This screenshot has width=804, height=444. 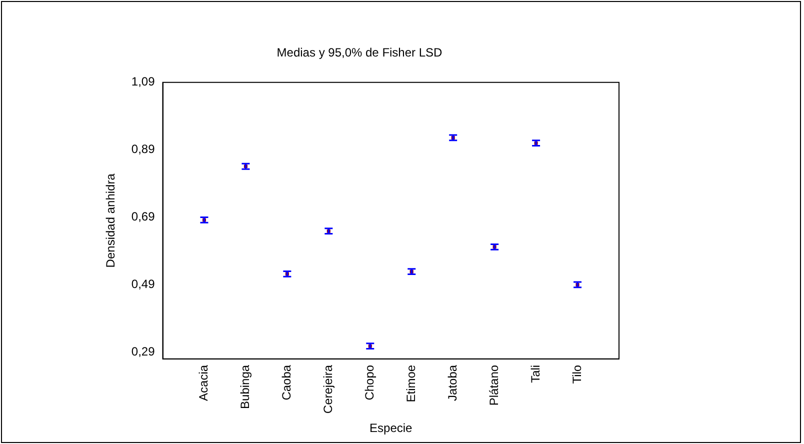 What do you see at coordinates (143, 81) in the screenshot?
I see `y-tick-label: 1,09` at bounding box center [143, 81].